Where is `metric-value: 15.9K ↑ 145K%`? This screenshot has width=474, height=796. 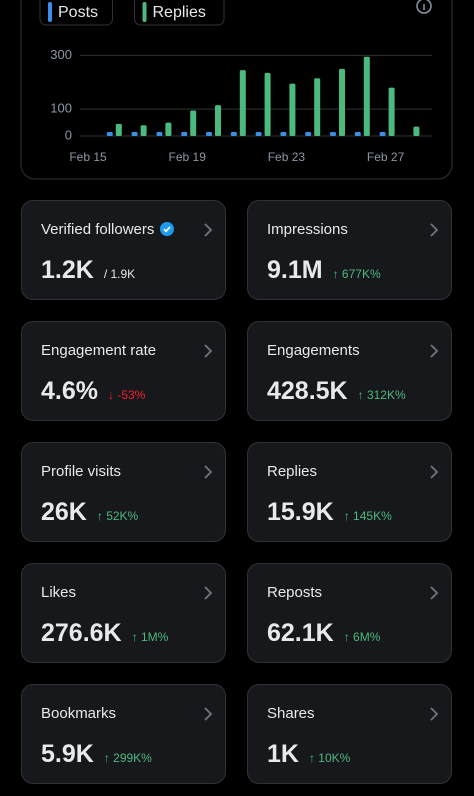
metric-value: 15.9K ↑ 145K% is located at coordinates (329, 512).